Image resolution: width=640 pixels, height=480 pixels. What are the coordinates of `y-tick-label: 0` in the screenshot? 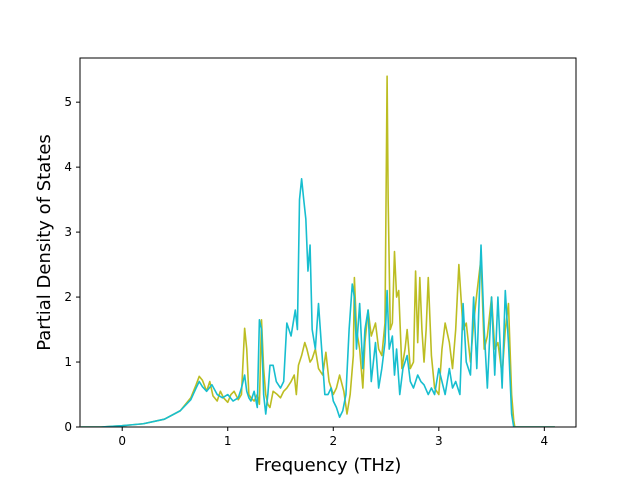 It's located at (68, 427).